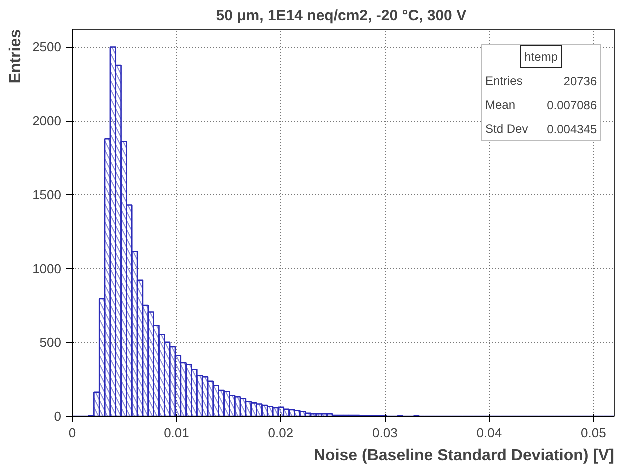 This screenshot has width=626, height=469. Describe the element at coordinates (177, 433) in the screenshot. I see `x-tick-label: 0.01` at that location.